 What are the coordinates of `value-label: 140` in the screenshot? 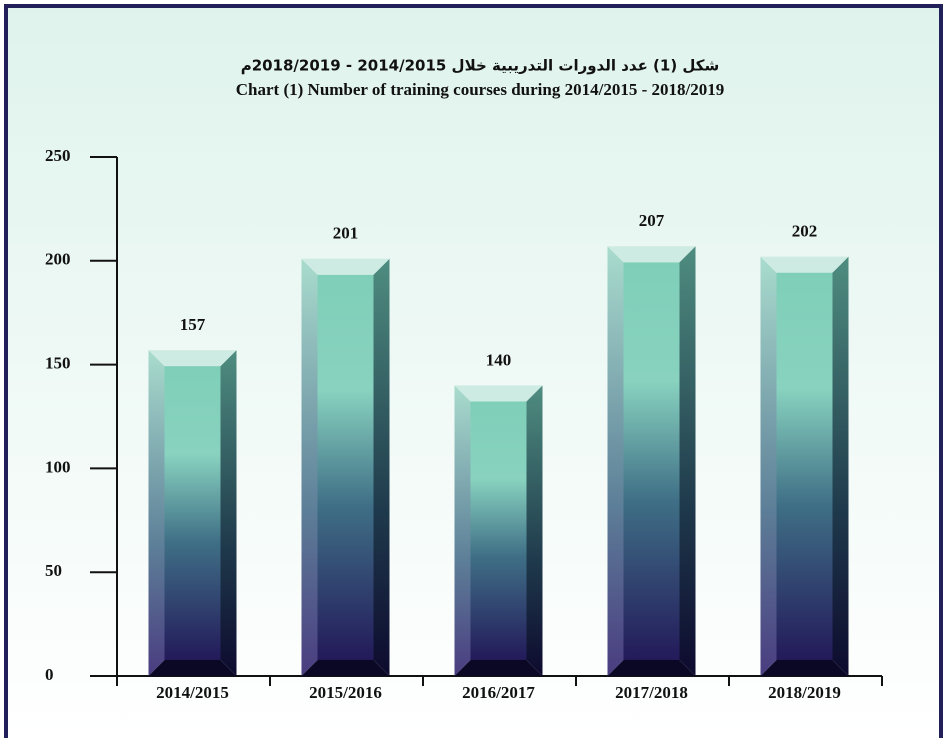 It's located at (499, 359).